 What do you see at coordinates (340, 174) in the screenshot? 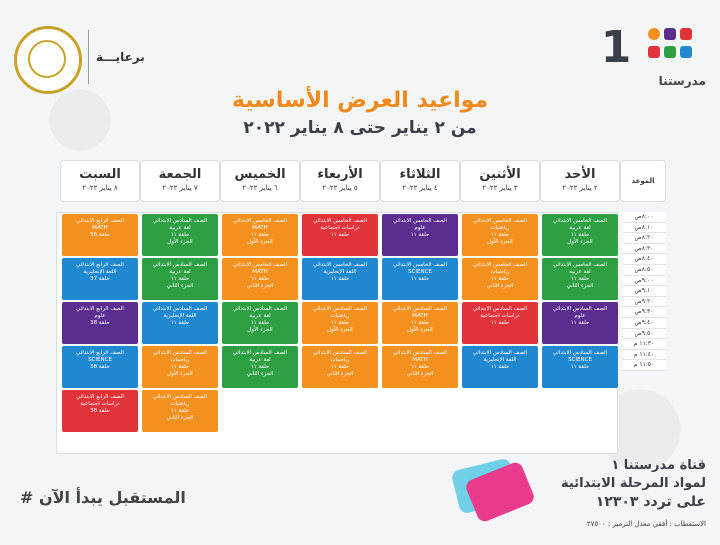
I see `day-name: الأربعاء` at bounding box center [340, 174].